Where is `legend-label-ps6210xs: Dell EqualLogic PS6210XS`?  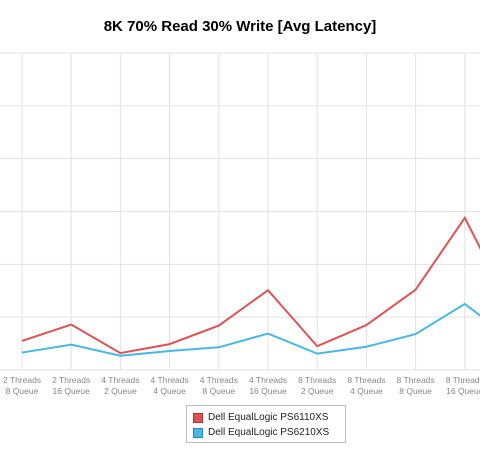
legend-label-ps6210xs: Dell EqualLogic PS6210XS is located at coordinates (269, 432).